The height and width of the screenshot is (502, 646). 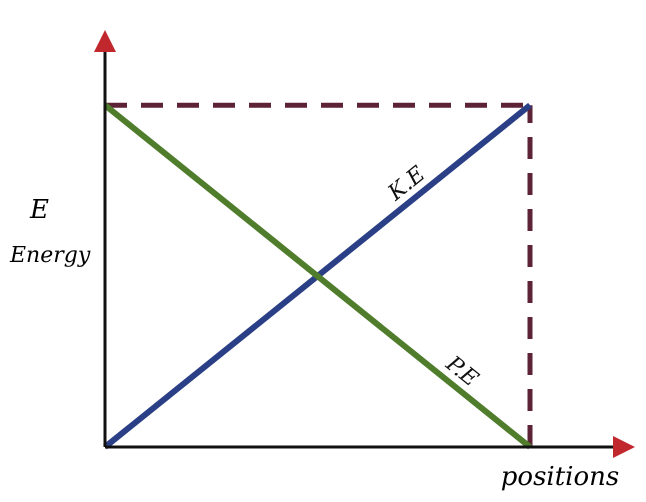 I want to click on text: K.E, so click(x=406, y=184).